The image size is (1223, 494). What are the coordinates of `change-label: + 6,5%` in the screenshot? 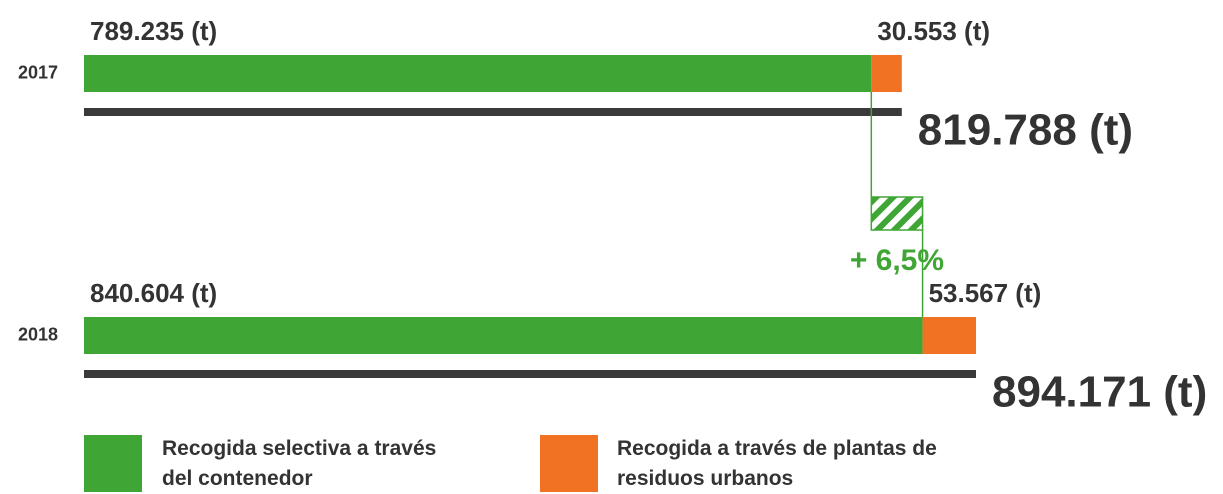 It's located at (897, 260).